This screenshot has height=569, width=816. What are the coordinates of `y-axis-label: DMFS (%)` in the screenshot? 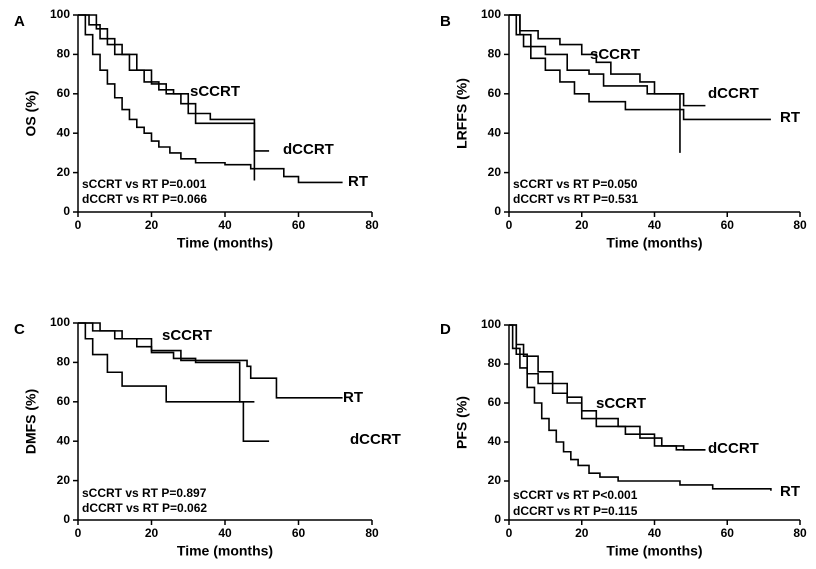 It's located at (31, 421).